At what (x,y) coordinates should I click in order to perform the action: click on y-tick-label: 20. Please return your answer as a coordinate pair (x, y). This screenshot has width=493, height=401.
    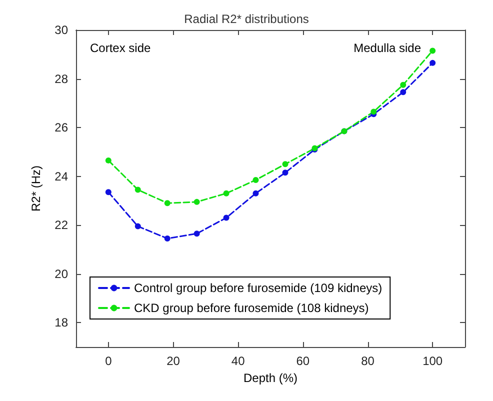
    Looking at the image, I should click on (61, 273).